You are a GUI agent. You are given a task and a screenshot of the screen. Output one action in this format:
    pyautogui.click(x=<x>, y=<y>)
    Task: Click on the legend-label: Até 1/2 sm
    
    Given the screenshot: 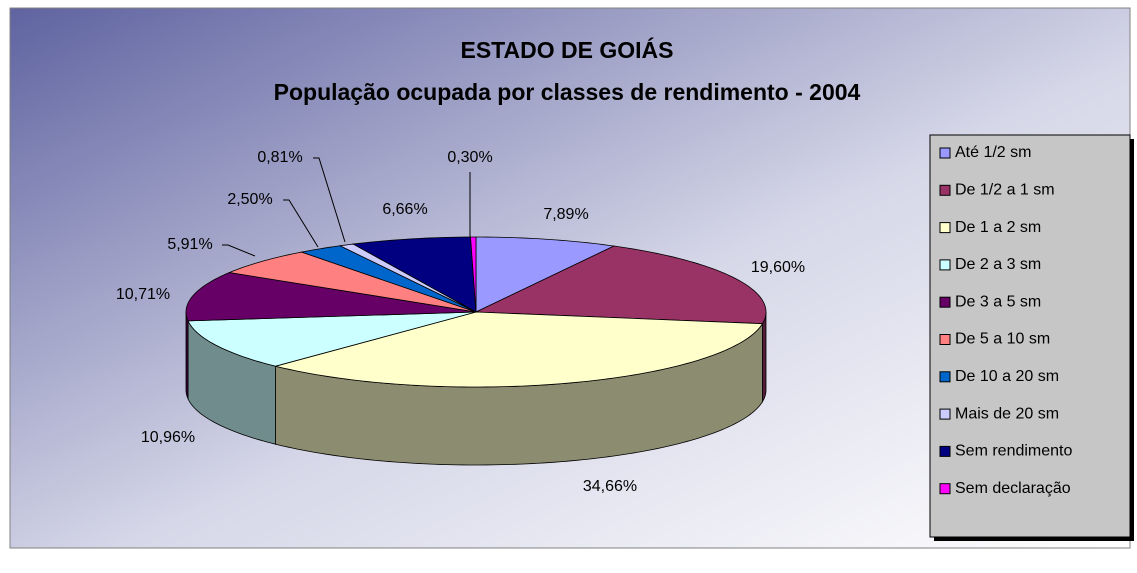 What is the action you would take?
    pyautogui.click(x=993, y=152)
    